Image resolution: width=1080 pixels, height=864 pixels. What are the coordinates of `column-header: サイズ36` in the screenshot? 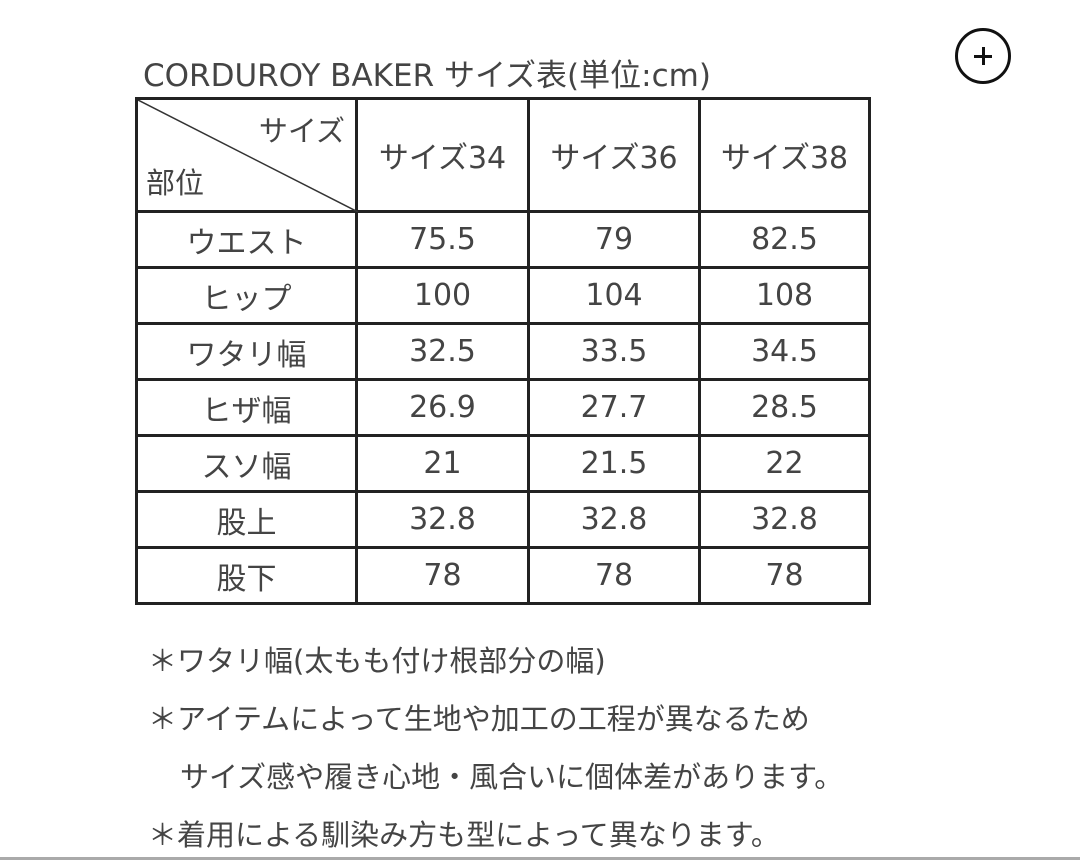 It's located at (614, 155).